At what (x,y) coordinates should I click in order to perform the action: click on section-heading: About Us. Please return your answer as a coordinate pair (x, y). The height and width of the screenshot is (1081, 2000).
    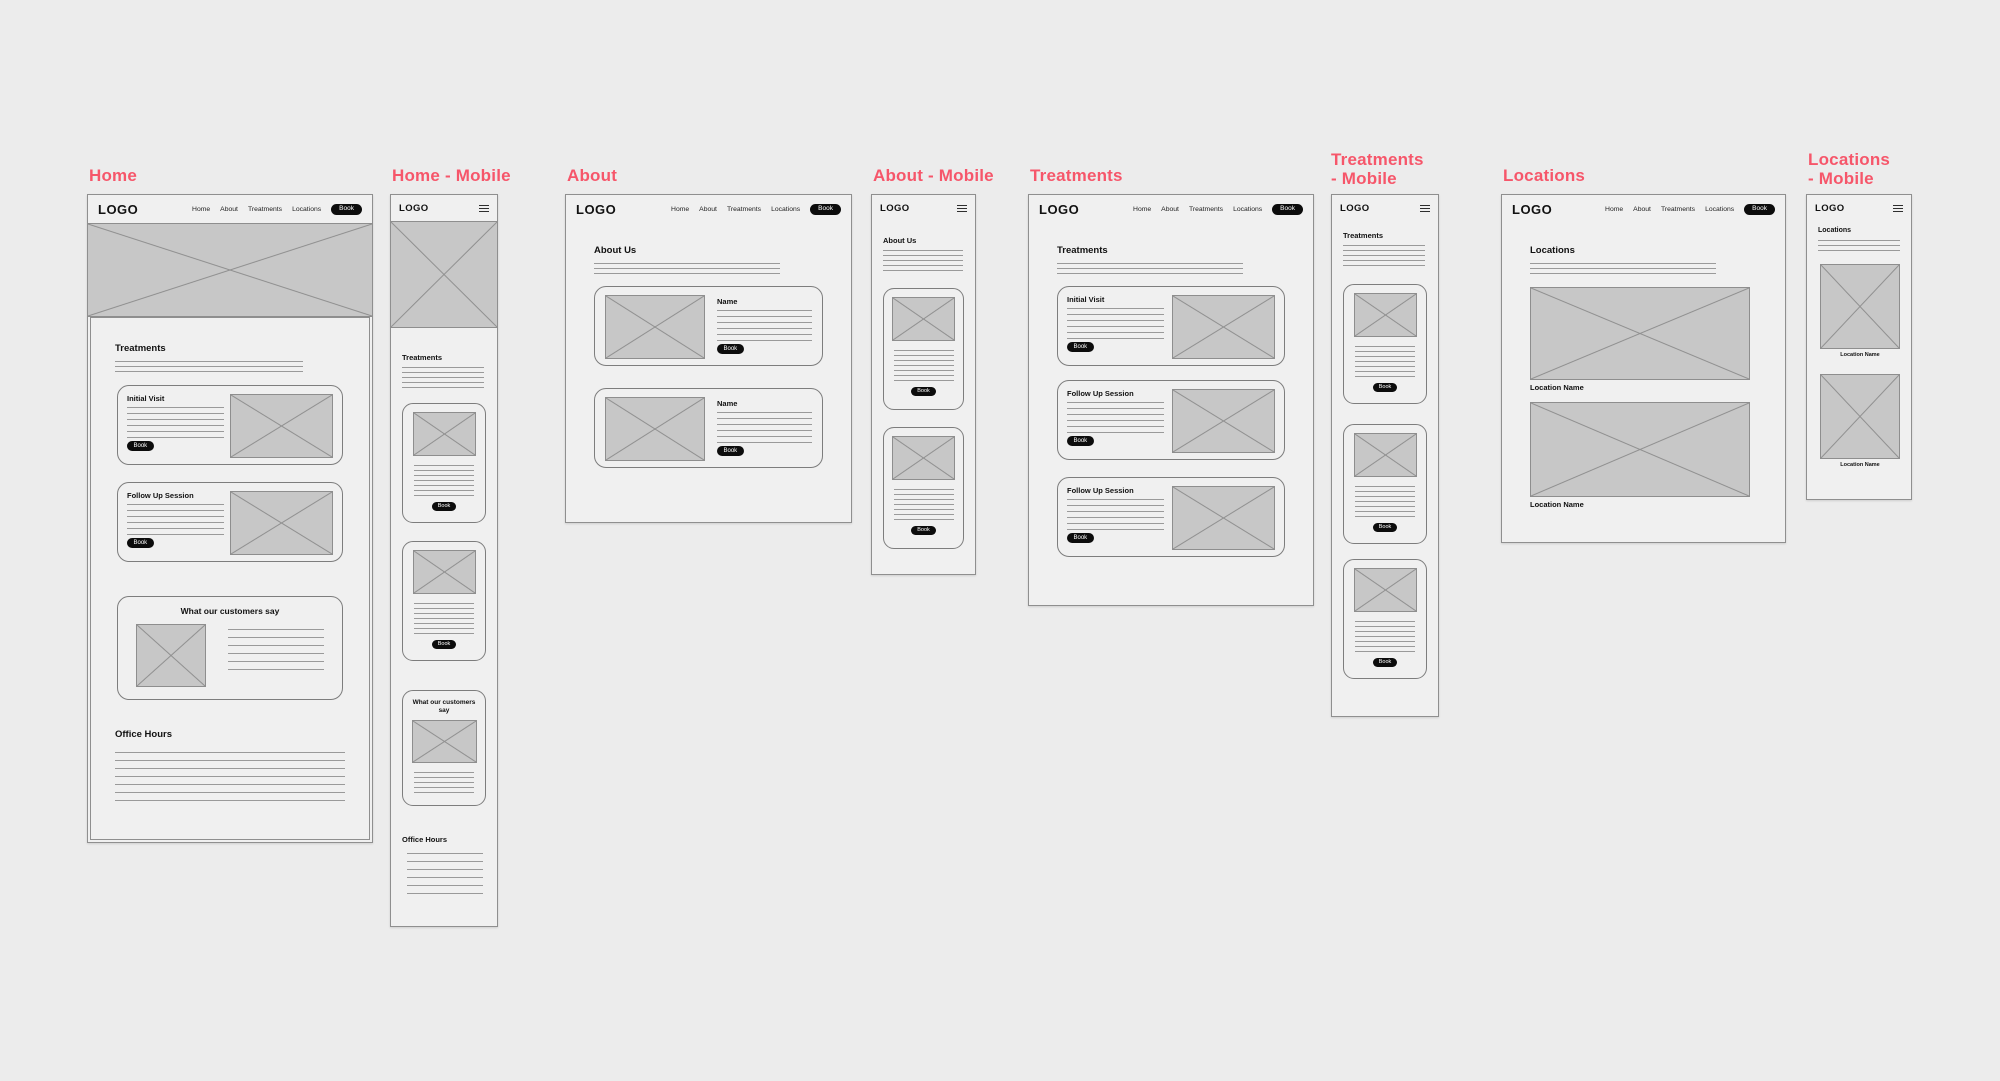
    Looking at the image, I should click on (615, 250).